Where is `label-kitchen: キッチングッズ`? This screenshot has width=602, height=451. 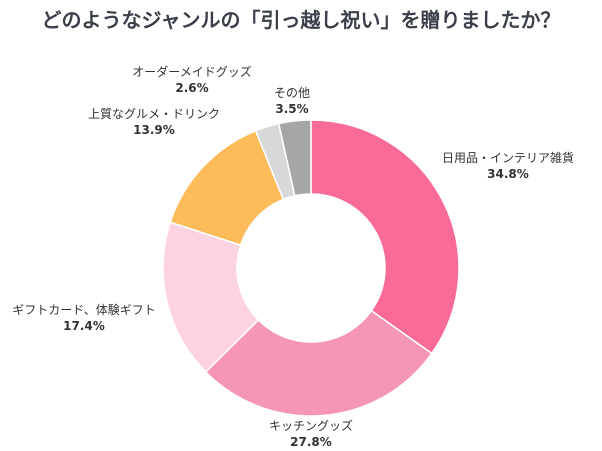
label-kitchen: キッチングッズ is located at coordinates (311, 425).